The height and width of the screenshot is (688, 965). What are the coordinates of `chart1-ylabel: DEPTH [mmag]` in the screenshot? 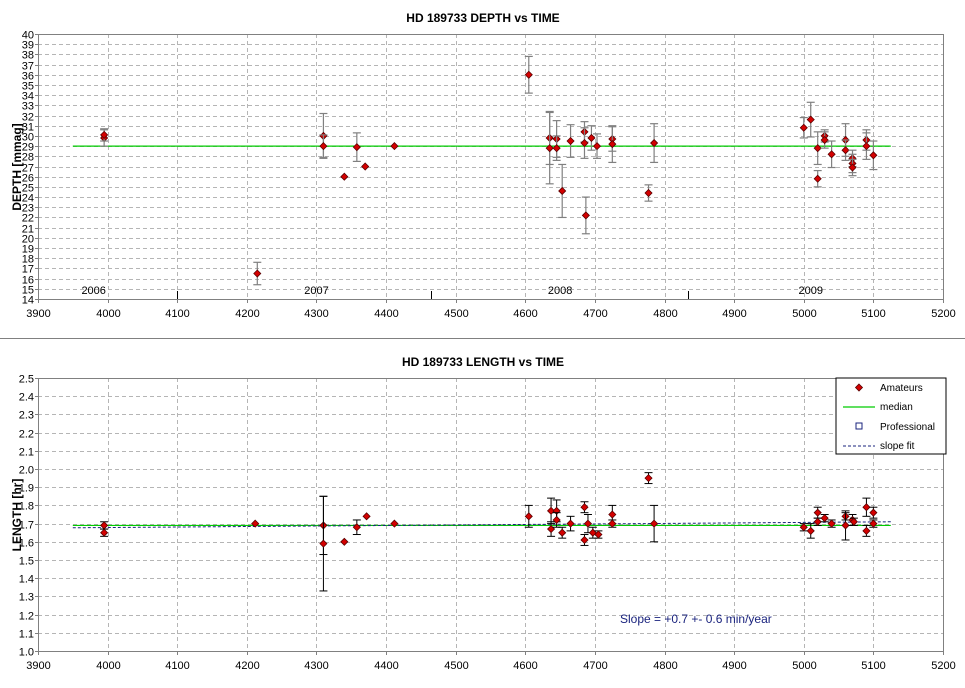 It's located at (17, 166).